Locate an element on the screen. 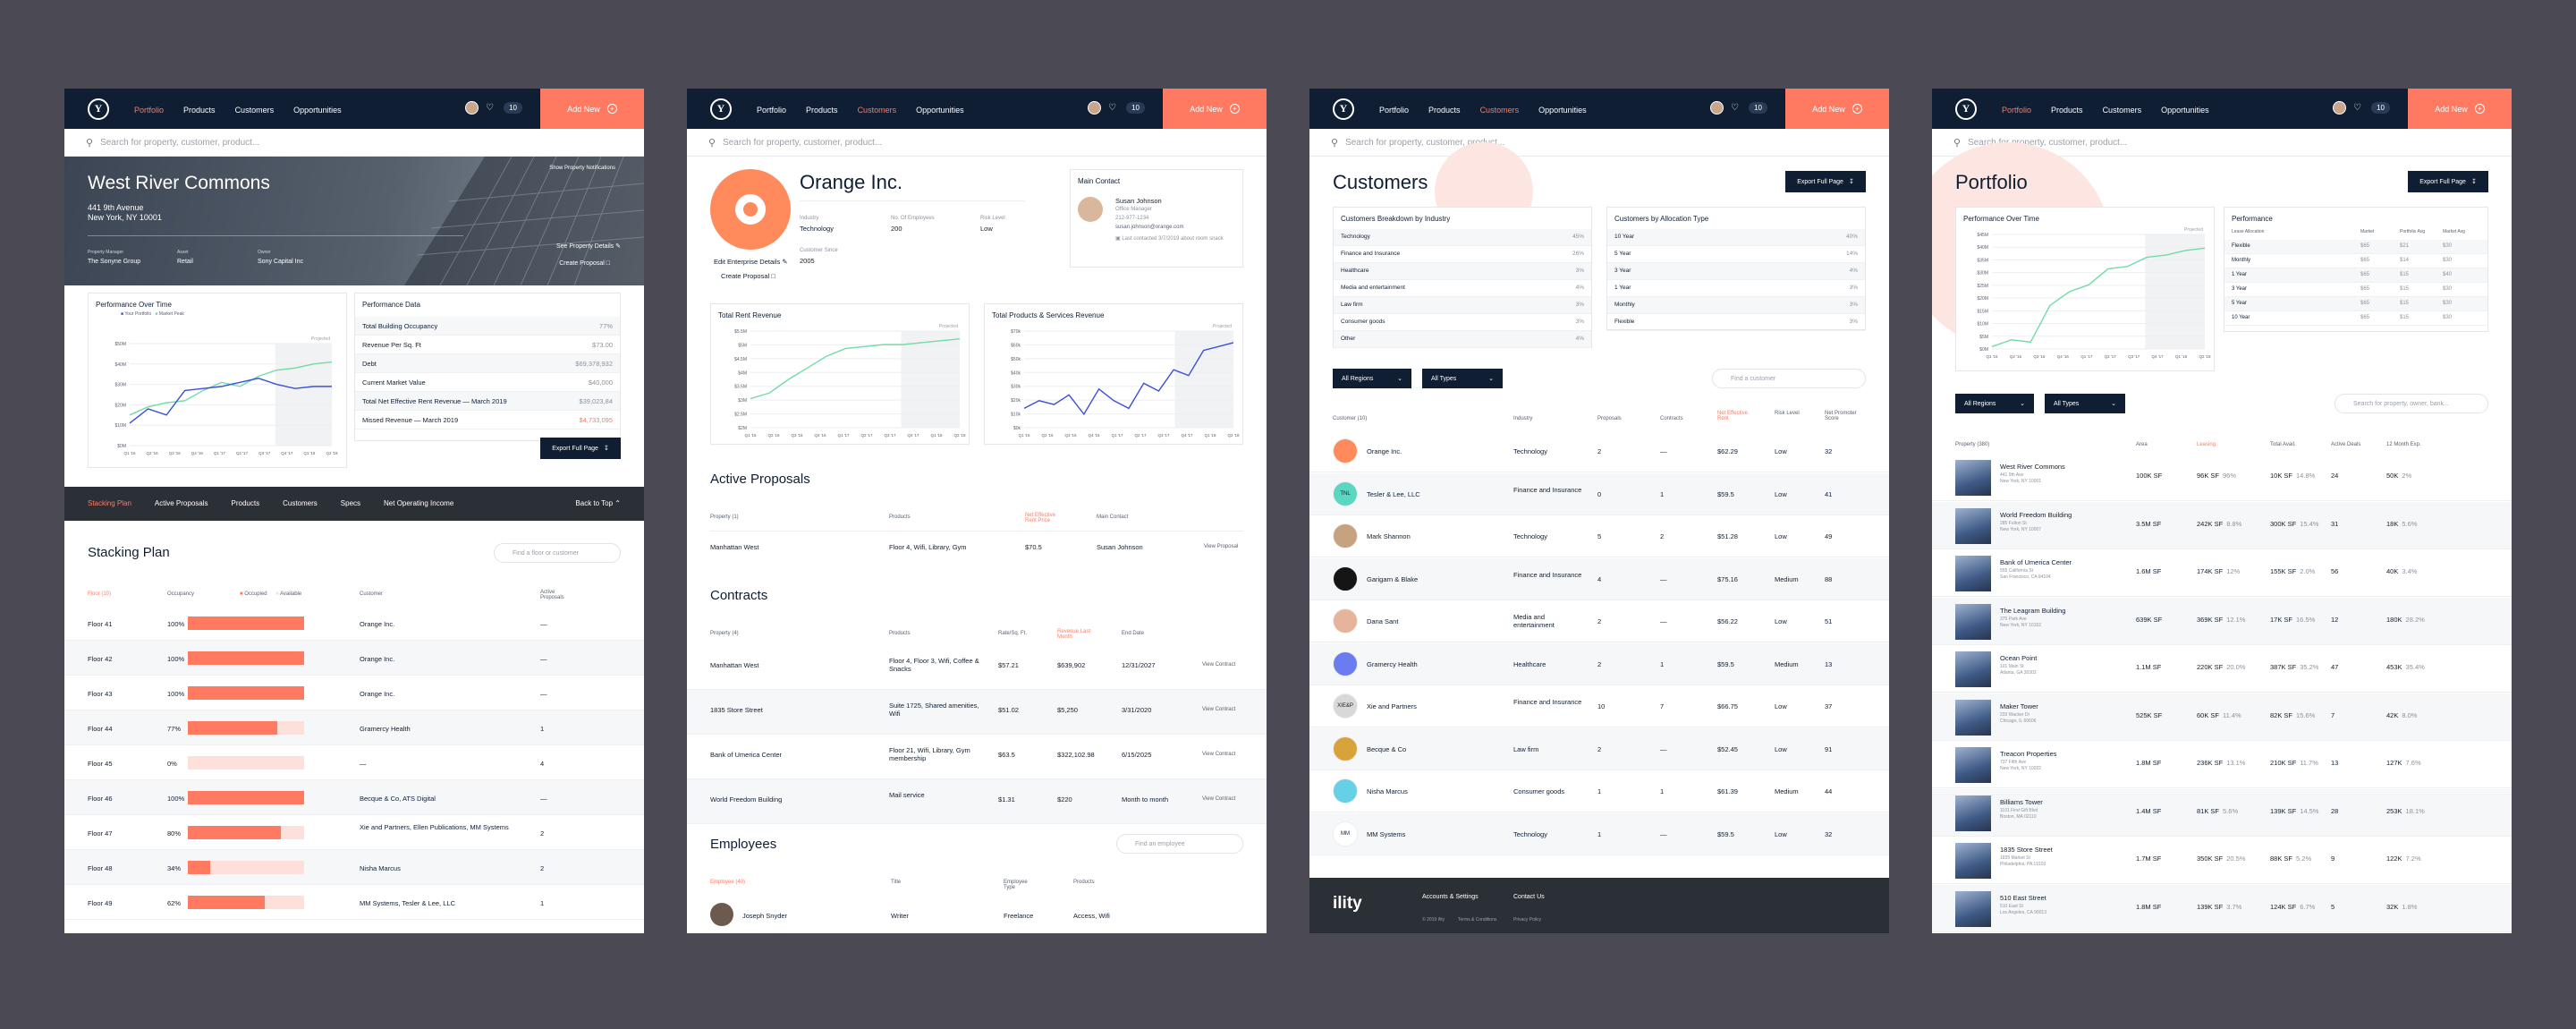 This screenshot has width=2576, height=1029. view-proposal-link: View Proposal is located at coordinates (1221, 546).